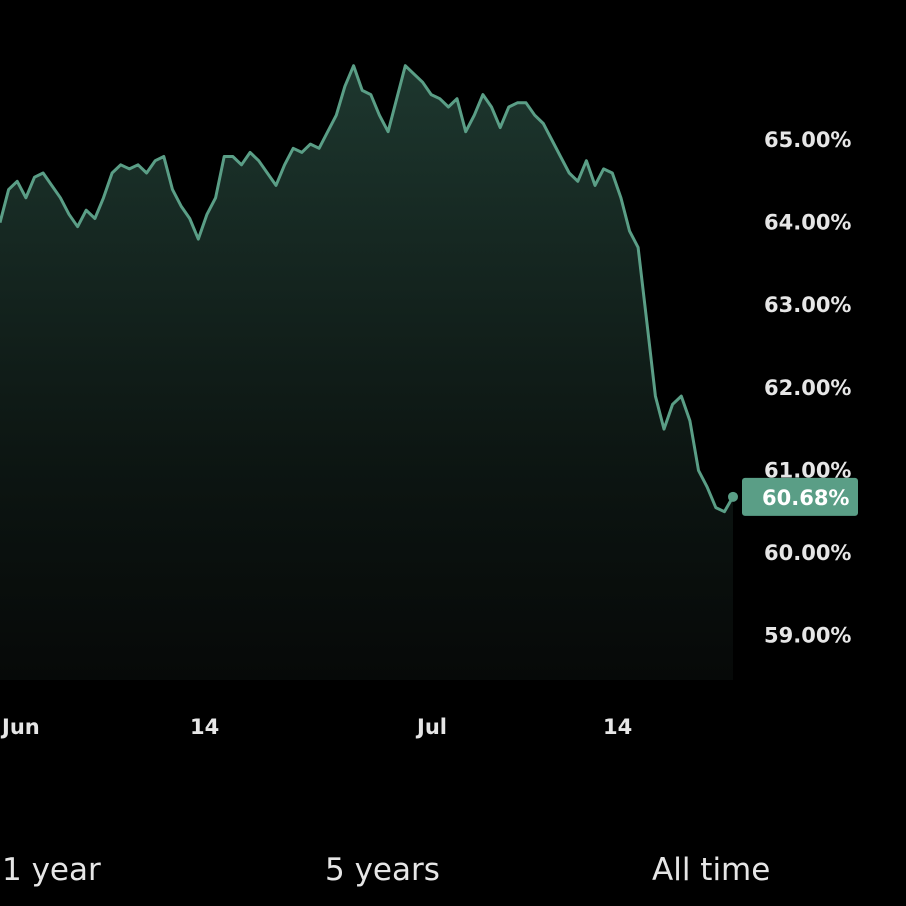 The width and height of the screenshot is (906, 906). What do you see at coordinates (20, 727) in the screenshot?
I see `x-tick-label: Jun` at bounding box center [20, 727].